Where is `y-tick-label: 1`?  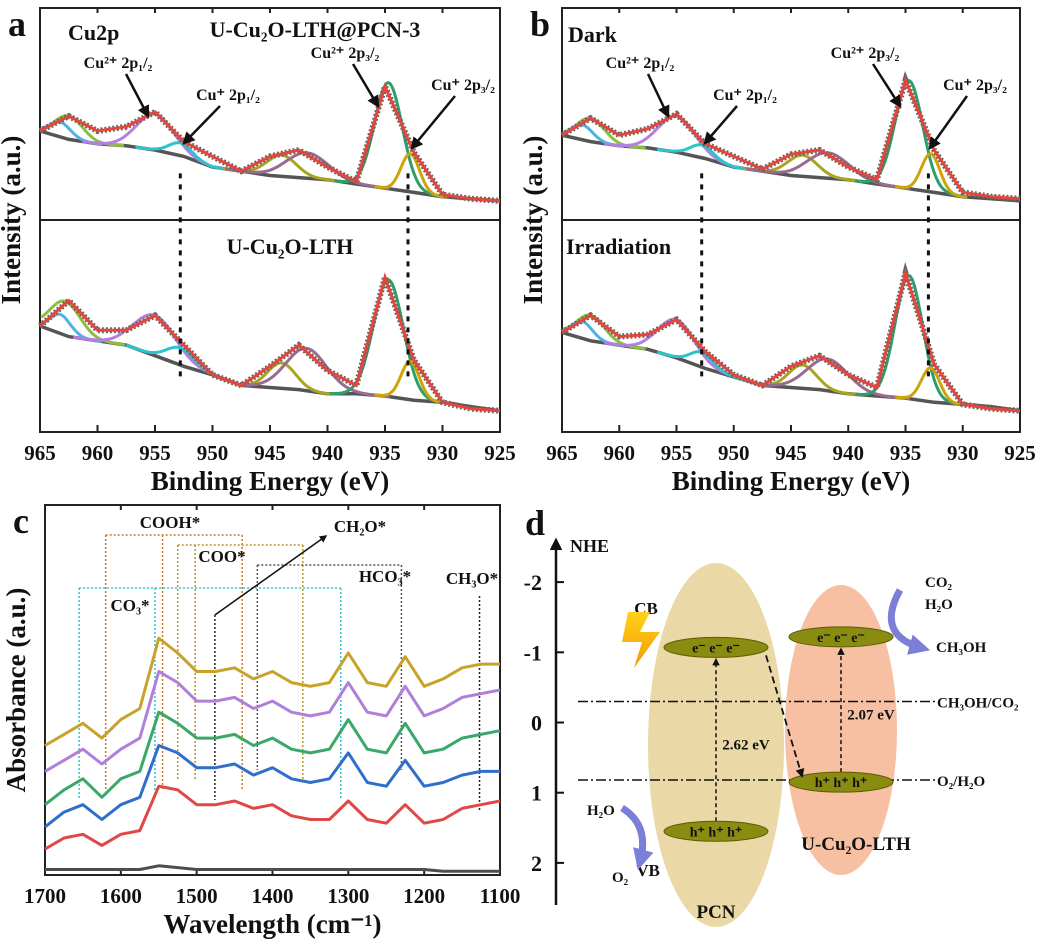
y-tick-label: 1 is located at coordinates (536, 793).